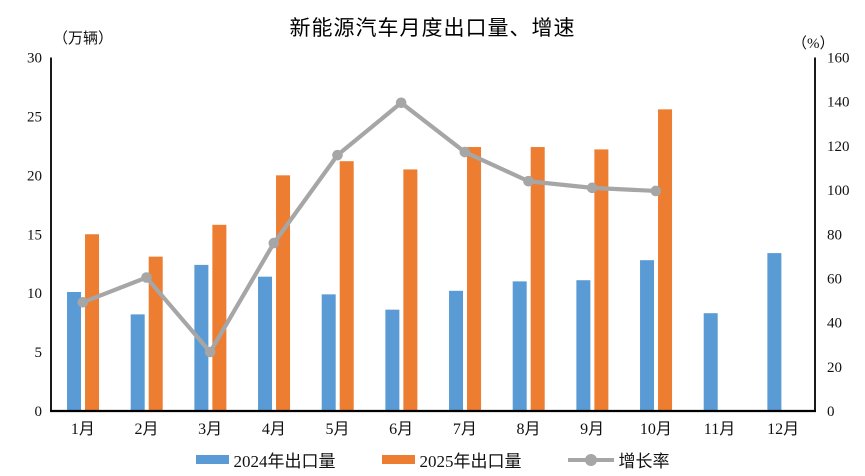  I want to click on chart-title: 新能源汽车月度出口量、增速, so click(432, 28).